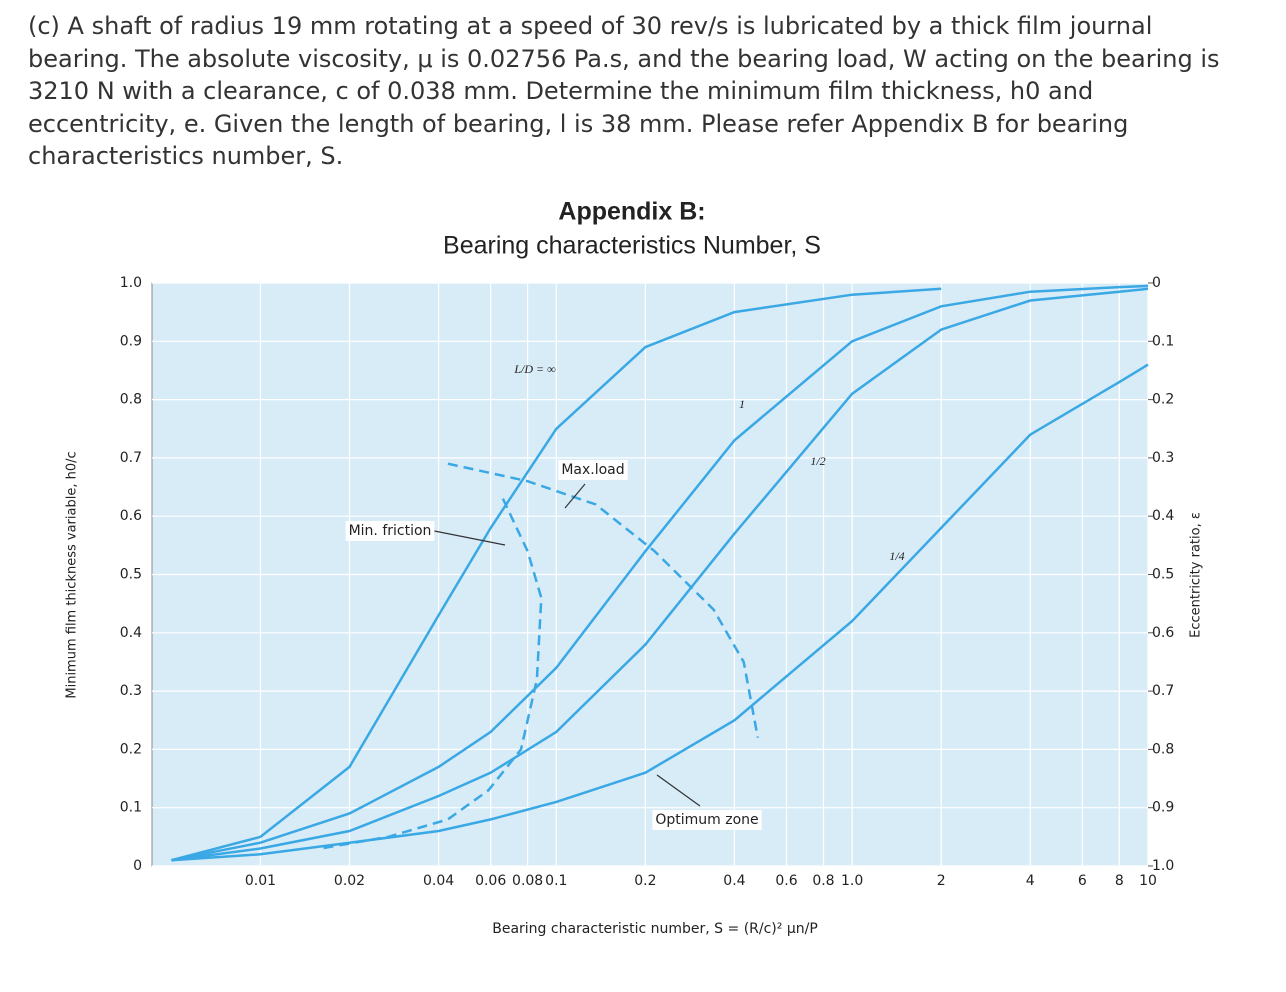 This screenshot has height=992, width=1286. Describe the element at coordinates (1163, 400) in the screenshot. I see `y2-tick-label: 0.2` at that location.